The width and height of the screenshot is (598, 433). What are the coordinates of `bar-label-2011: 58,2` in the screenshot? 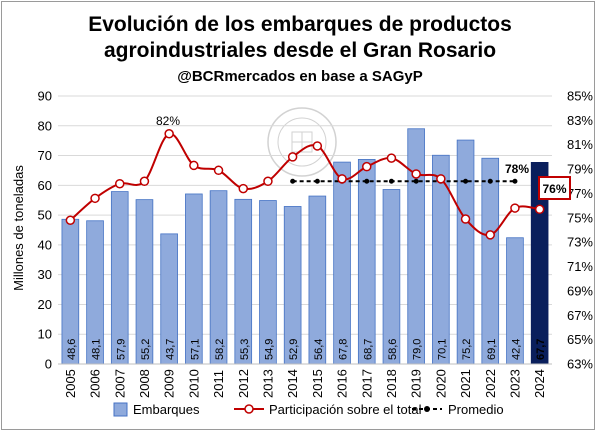 It's located at (220, 349).